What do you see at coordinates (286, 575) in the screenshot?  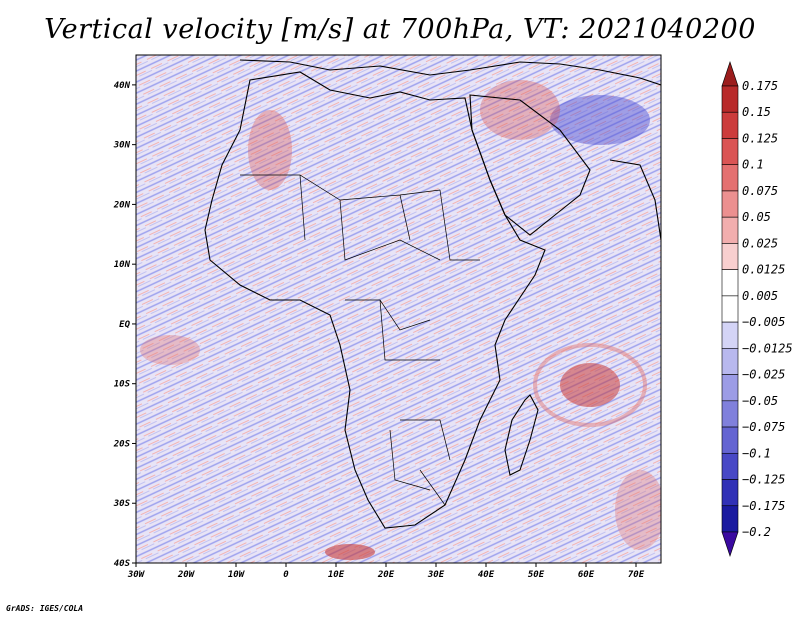 I see `lon-tick-label: 0` at bounding box center [286, 575].